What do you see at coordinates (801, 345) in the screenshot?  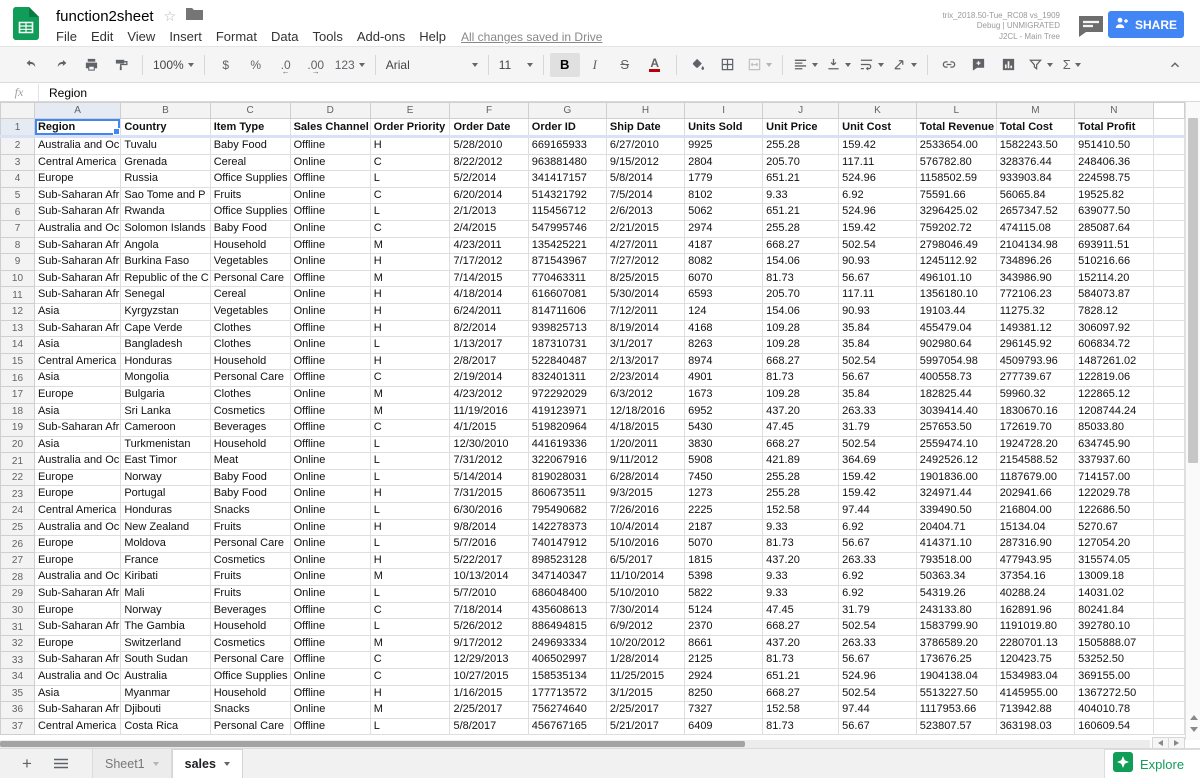 I see `cell-J14: 109.28` at bounding box center [801, 345].